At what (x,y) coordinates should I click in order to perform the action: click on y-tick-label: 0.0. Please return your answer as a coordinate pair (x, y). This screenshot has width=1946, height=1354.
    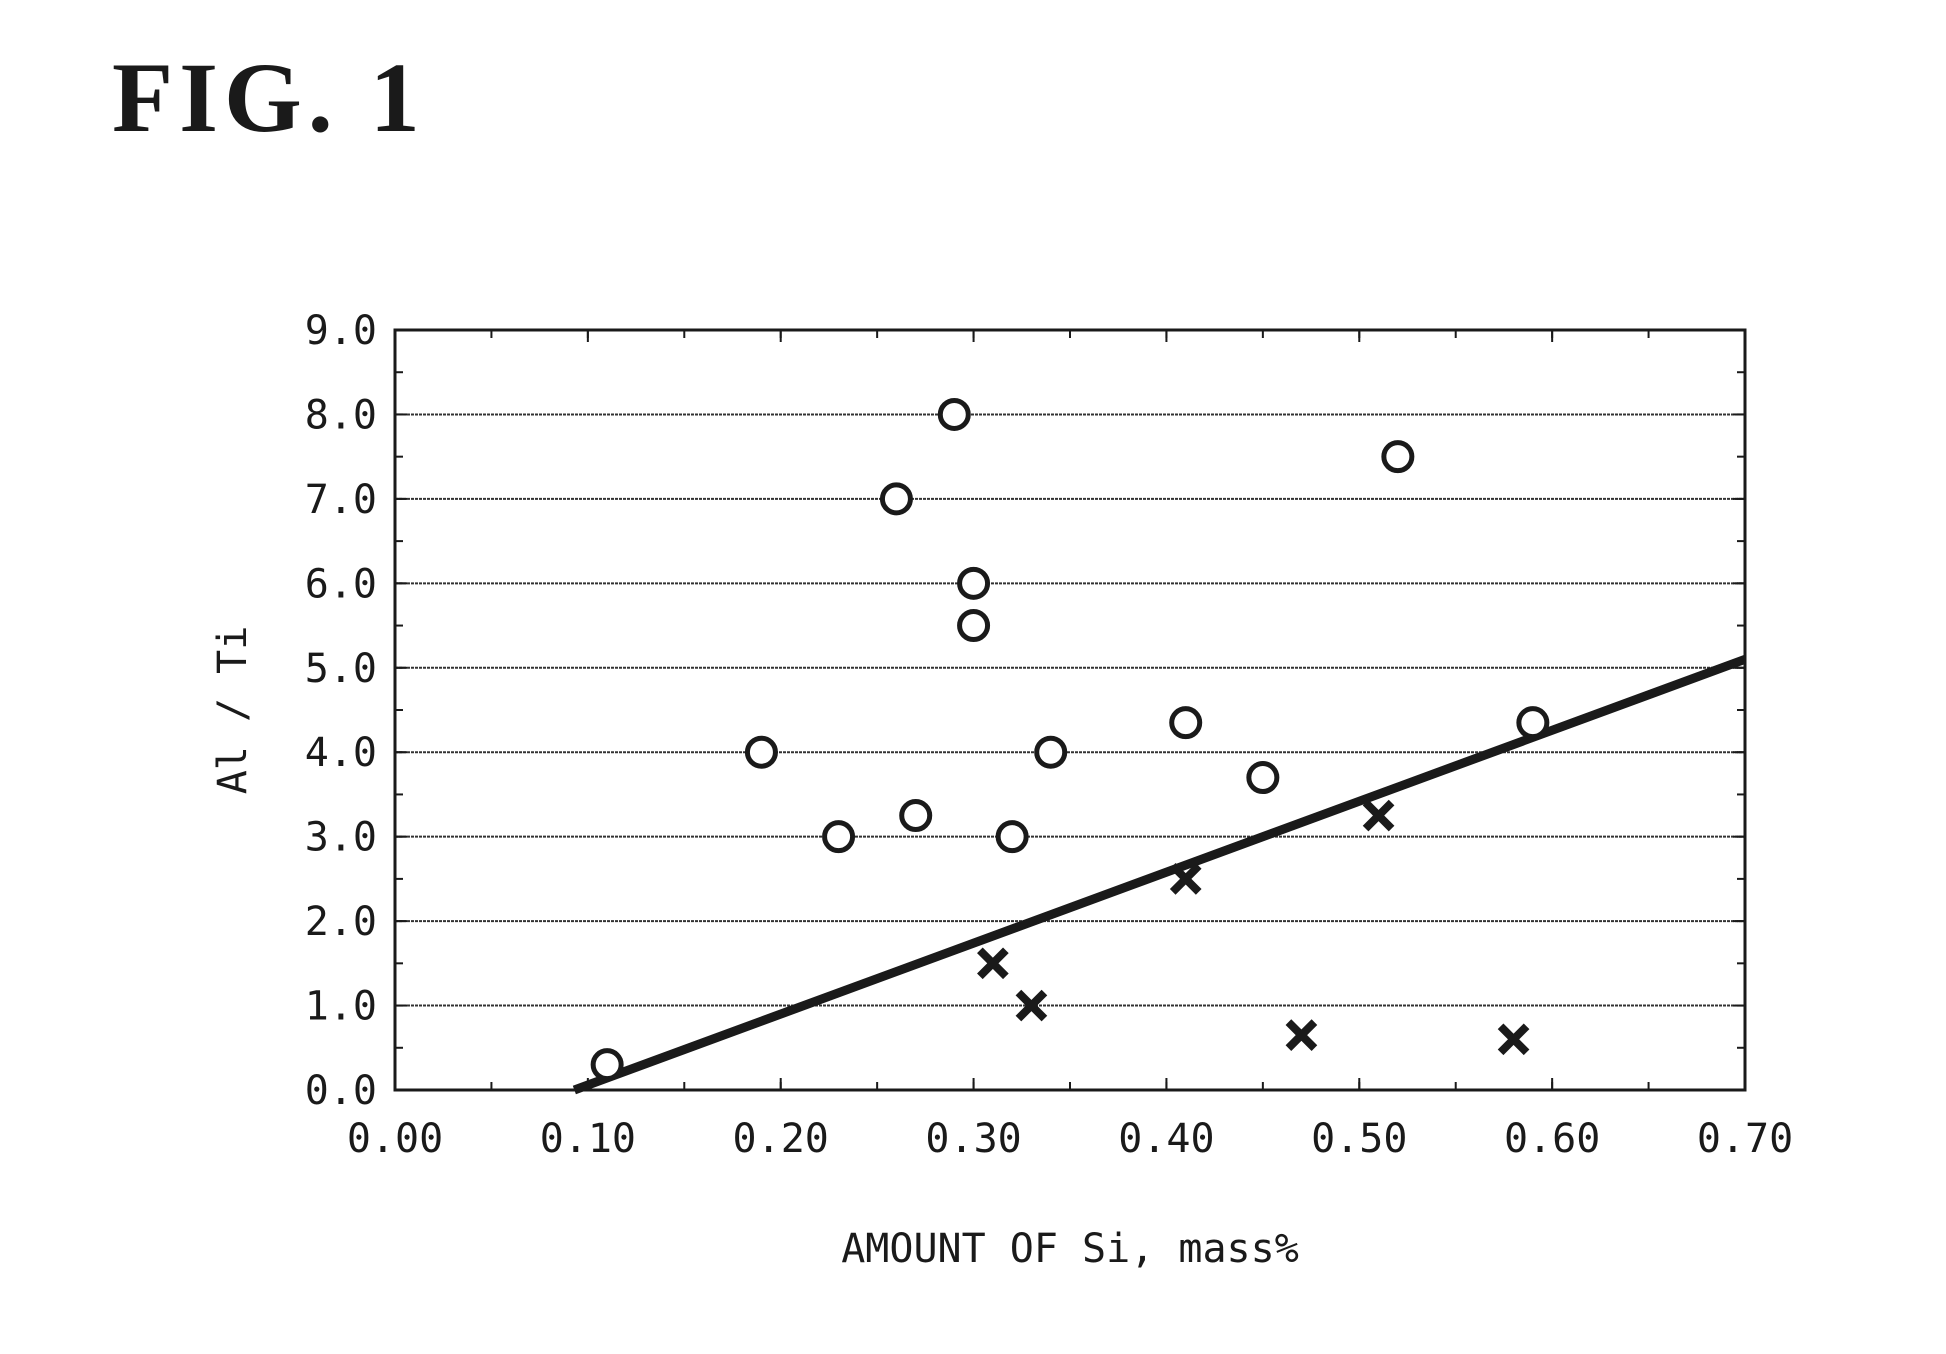
    Looking at the image, I should click on (341, 1091).